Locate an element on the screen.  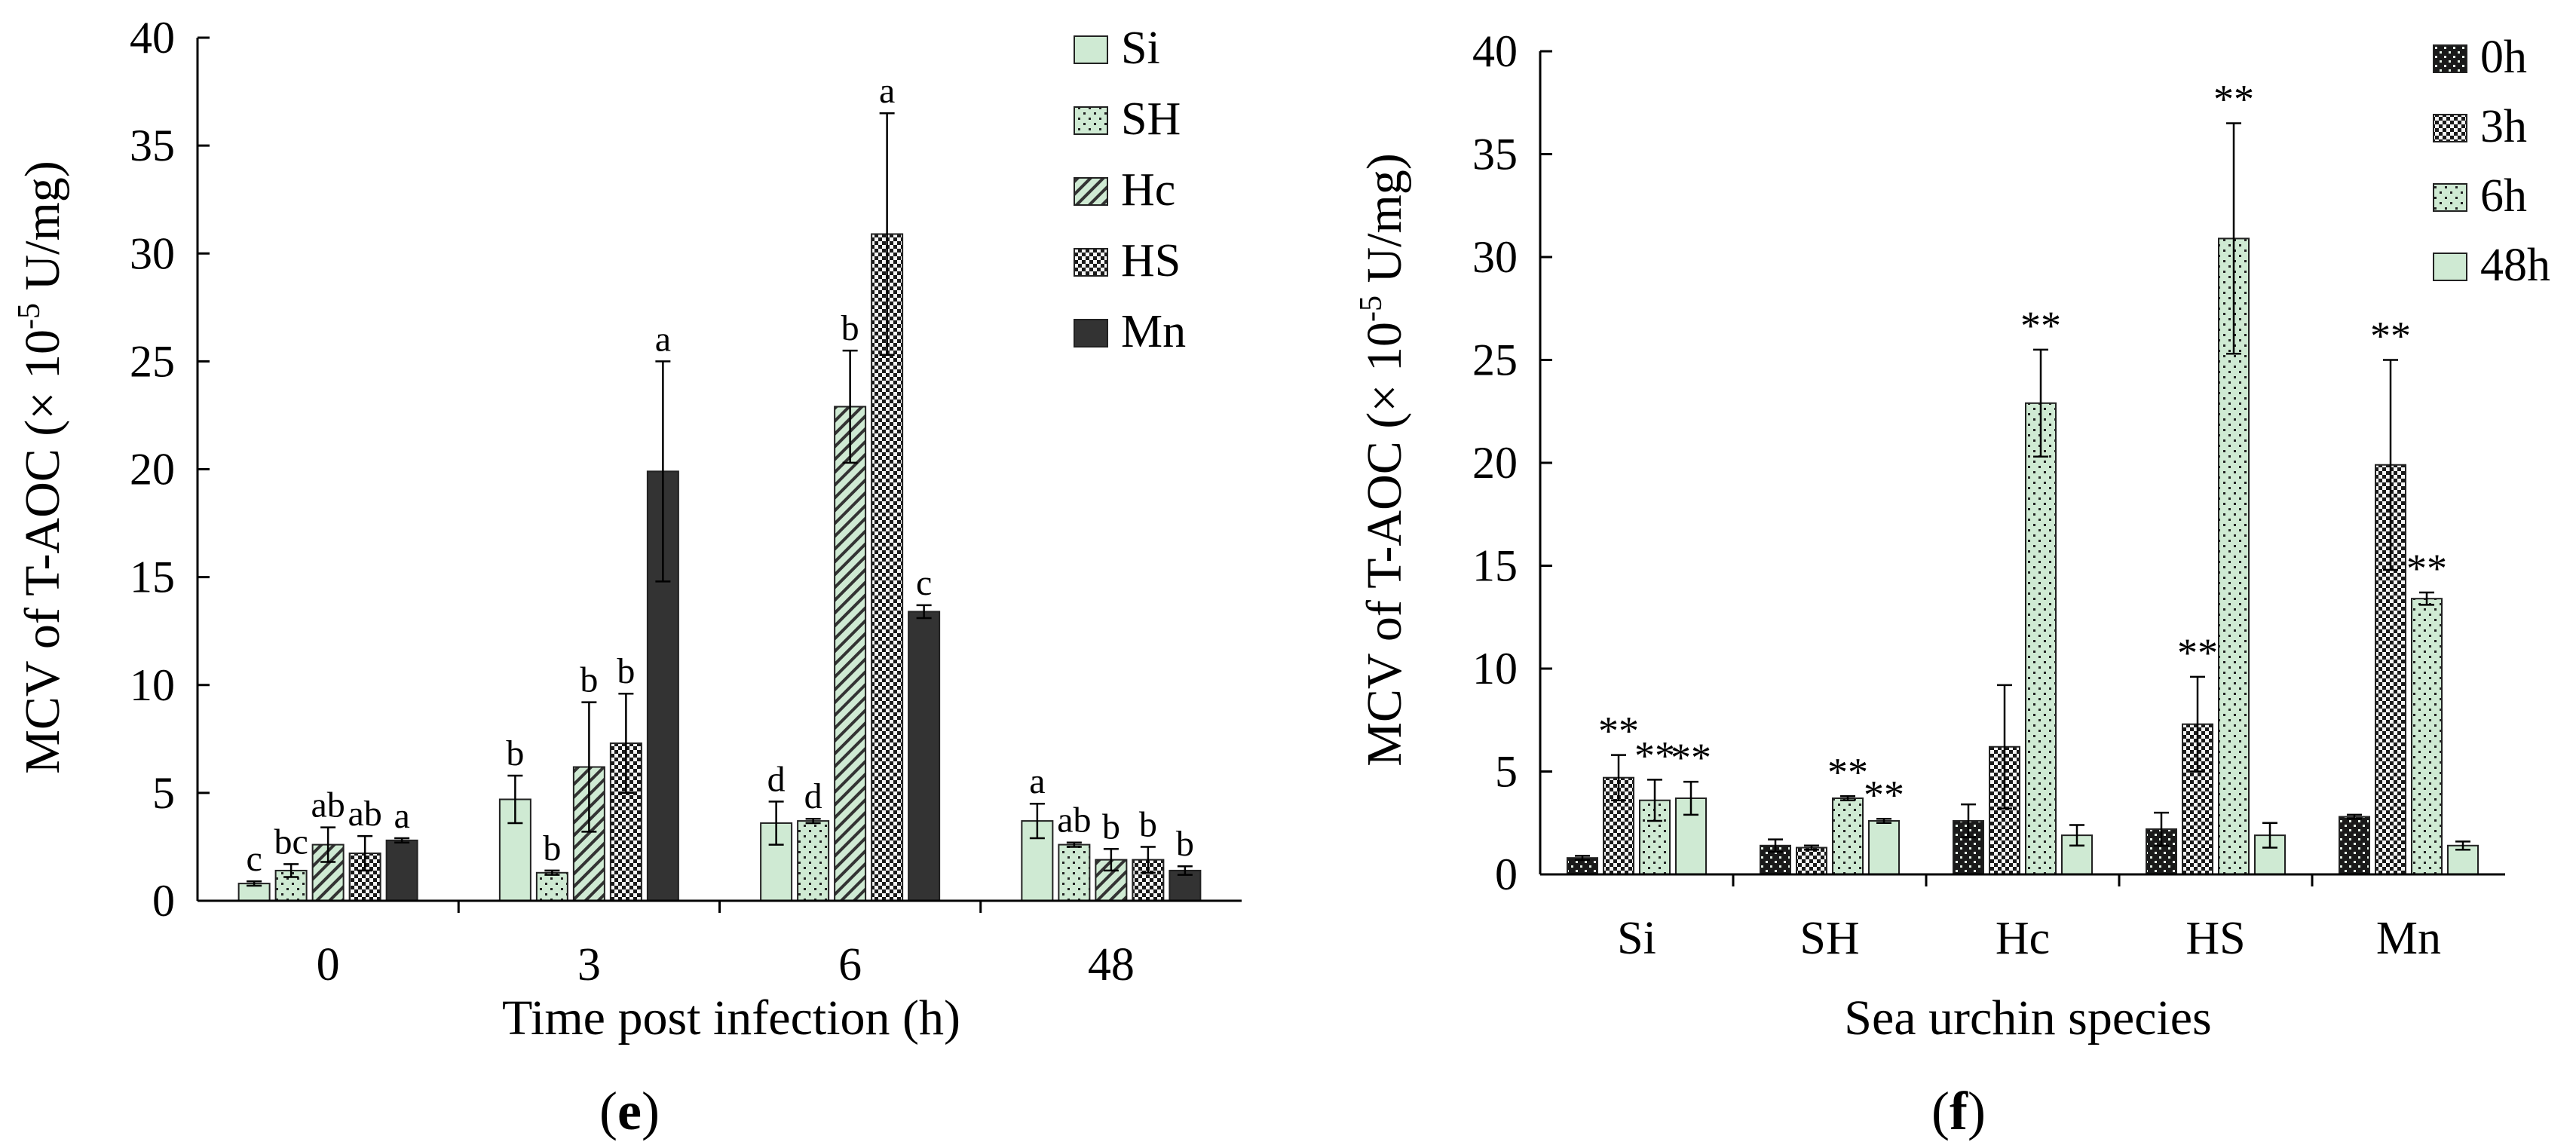
legend-label-48h: 48h is located at coordinates (2515, 265).